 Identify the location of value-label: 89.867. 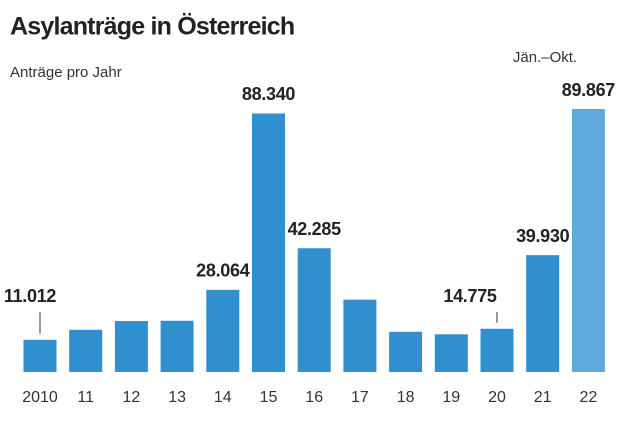
(589, 90).